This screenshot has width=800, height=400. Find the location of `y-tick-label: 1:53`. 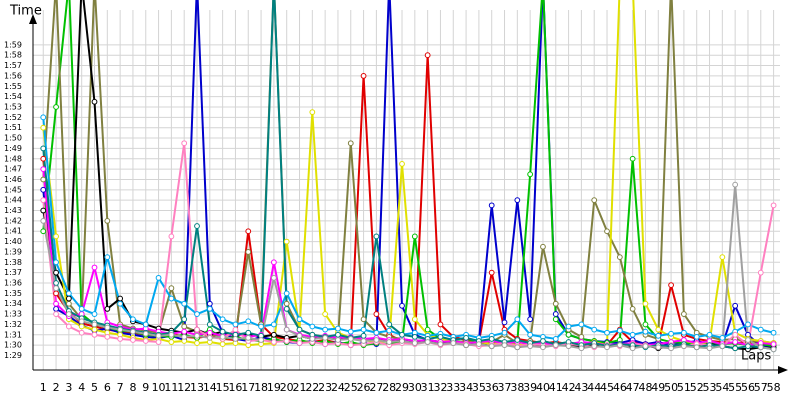

y-tick-label: 1:53 is located at coordinates (13, 106).